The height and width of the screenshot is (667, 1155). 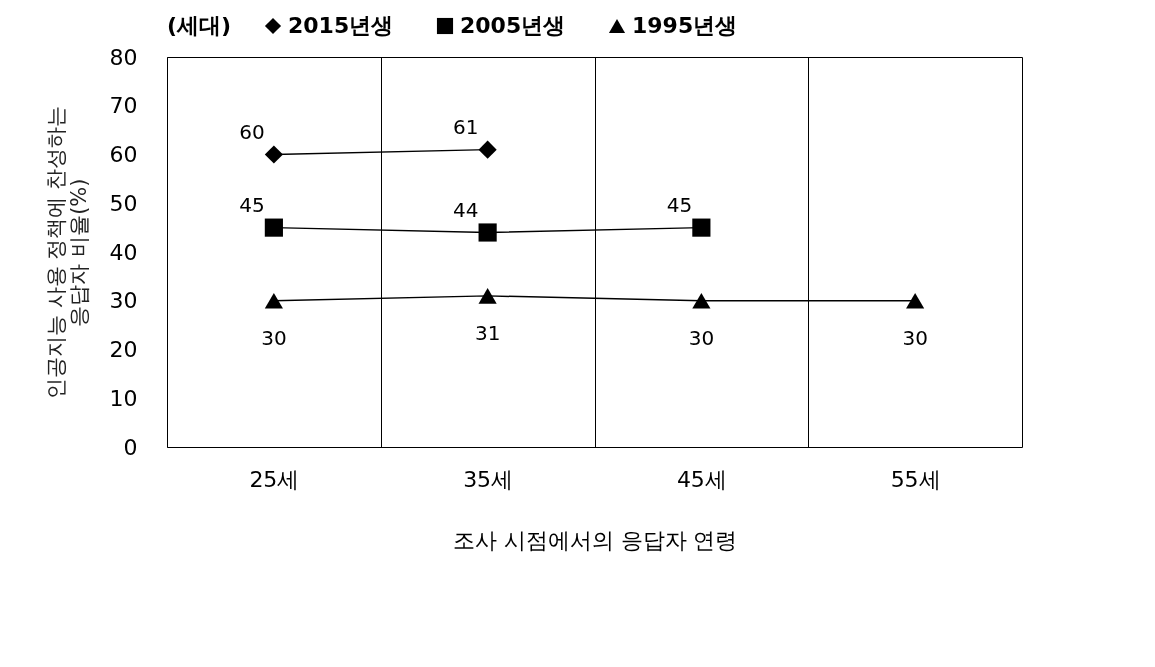 I want to click on x-axis-title: 조사 시점에서의 응답자 연령, so click(x=595, y=540).